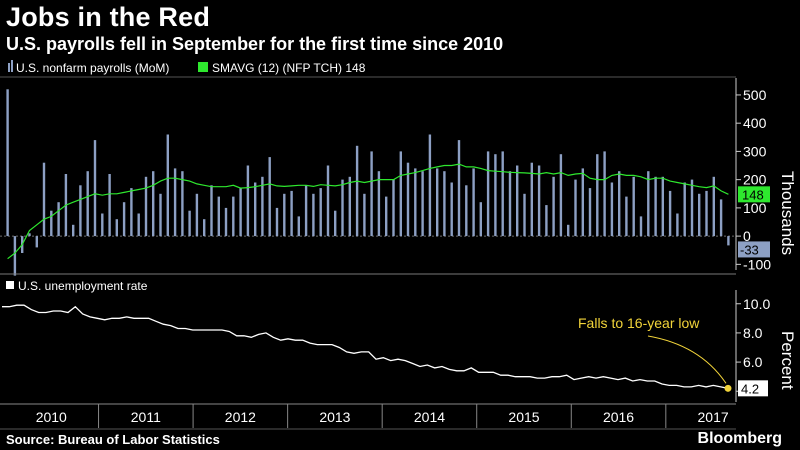 This screenshot has width=800, height=450. Describe the element at coordinates (523, 417) in the screenshot. I see `year-label: 2015` at that location.